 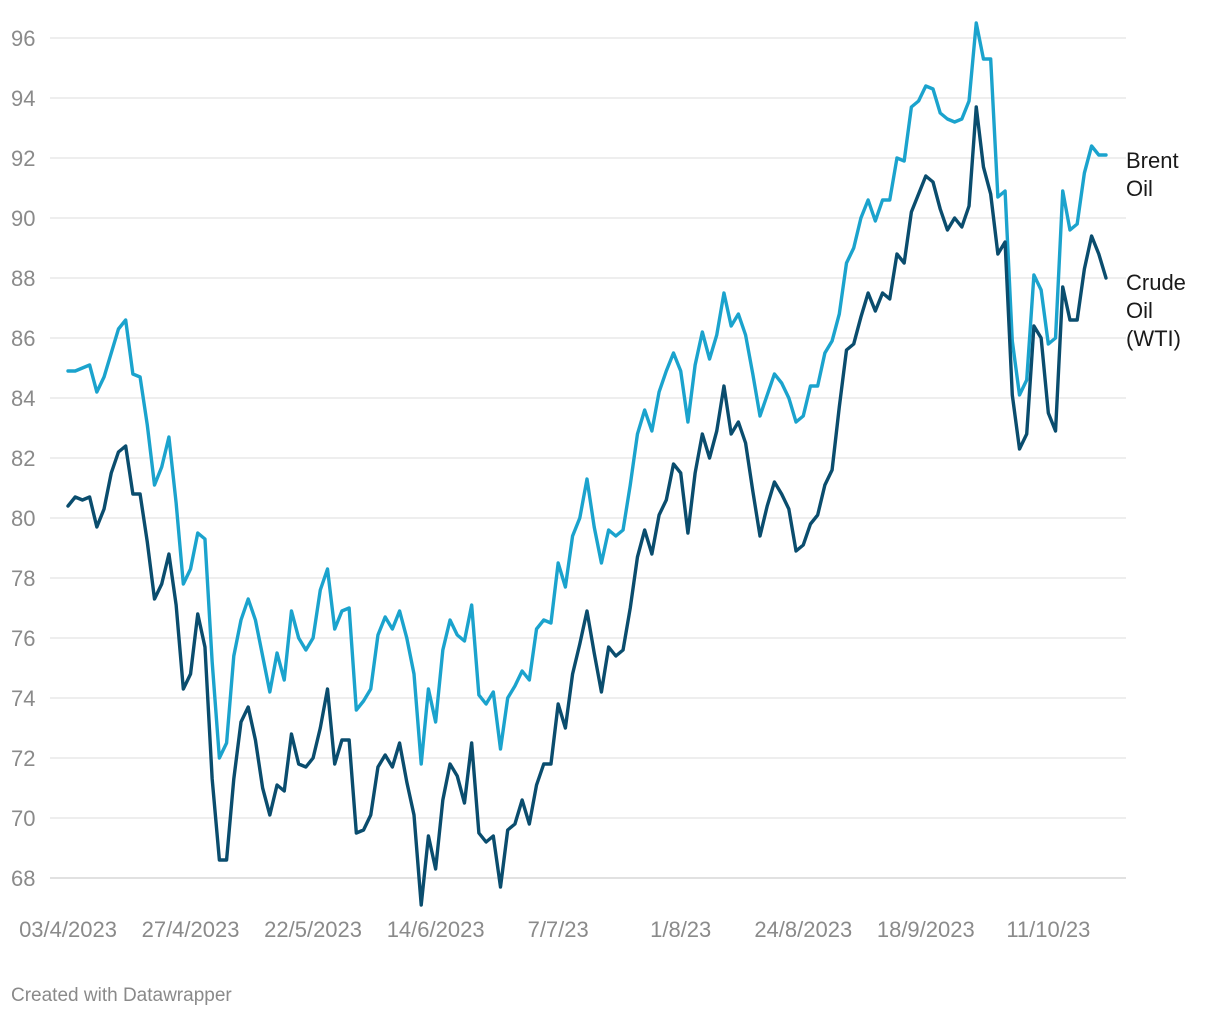 What do you see at coordinates (23, 518) in the screenshot?
I see `y-tick-80: 80` at bounding box center [23, 518].